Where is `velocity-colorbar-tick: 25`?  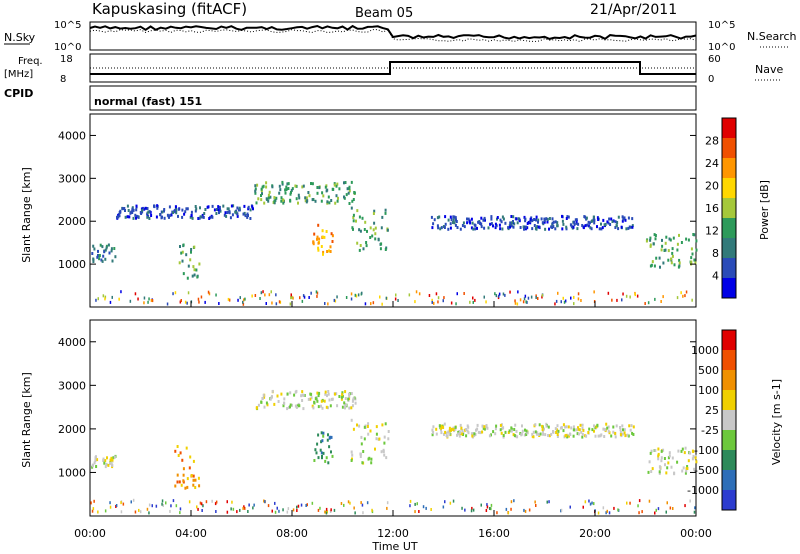
velocity-colorbar-tick: 25 is located at coordinates (712, 410).